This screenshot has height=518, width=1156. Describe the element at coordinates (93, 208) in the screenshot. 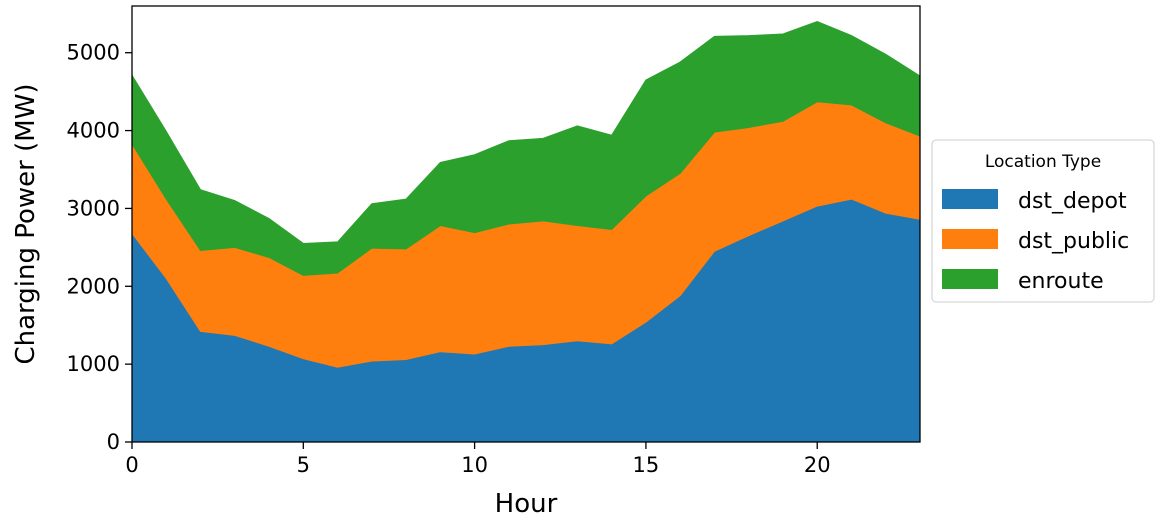

I see `y-tick-label: 3000` at that location.